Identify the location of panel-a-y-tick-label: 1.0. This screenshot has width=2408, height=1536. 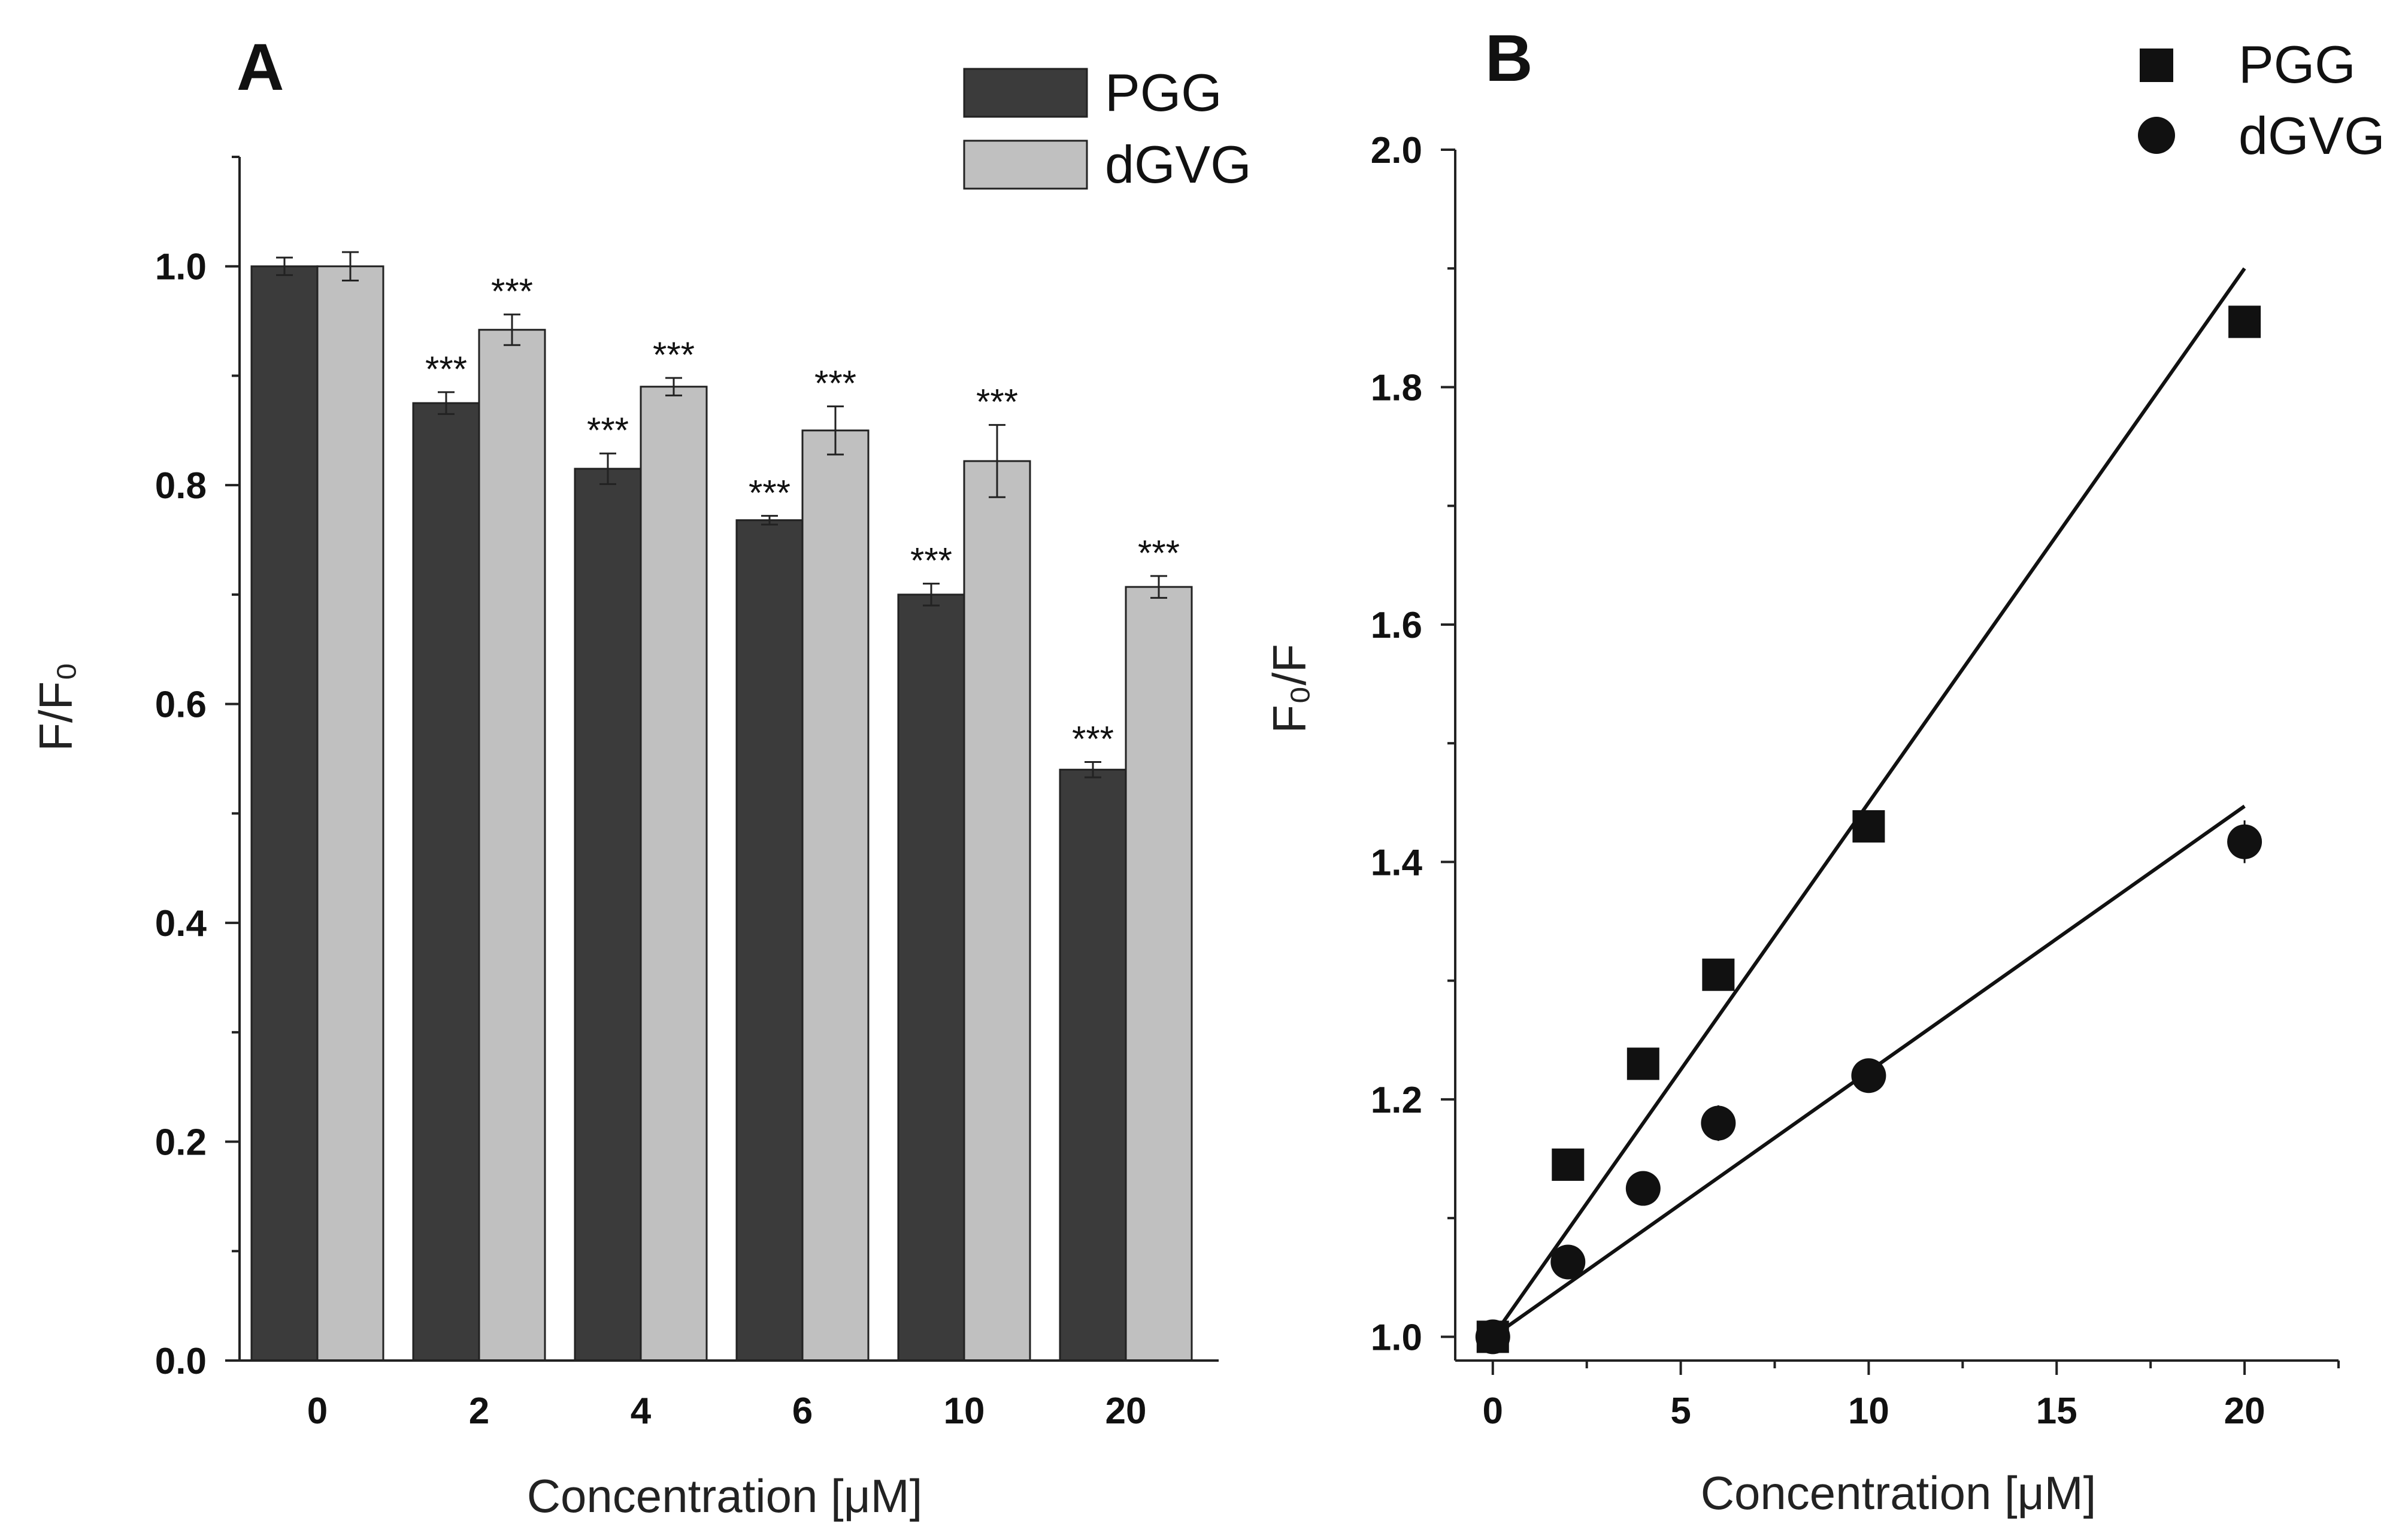
(181, 267).